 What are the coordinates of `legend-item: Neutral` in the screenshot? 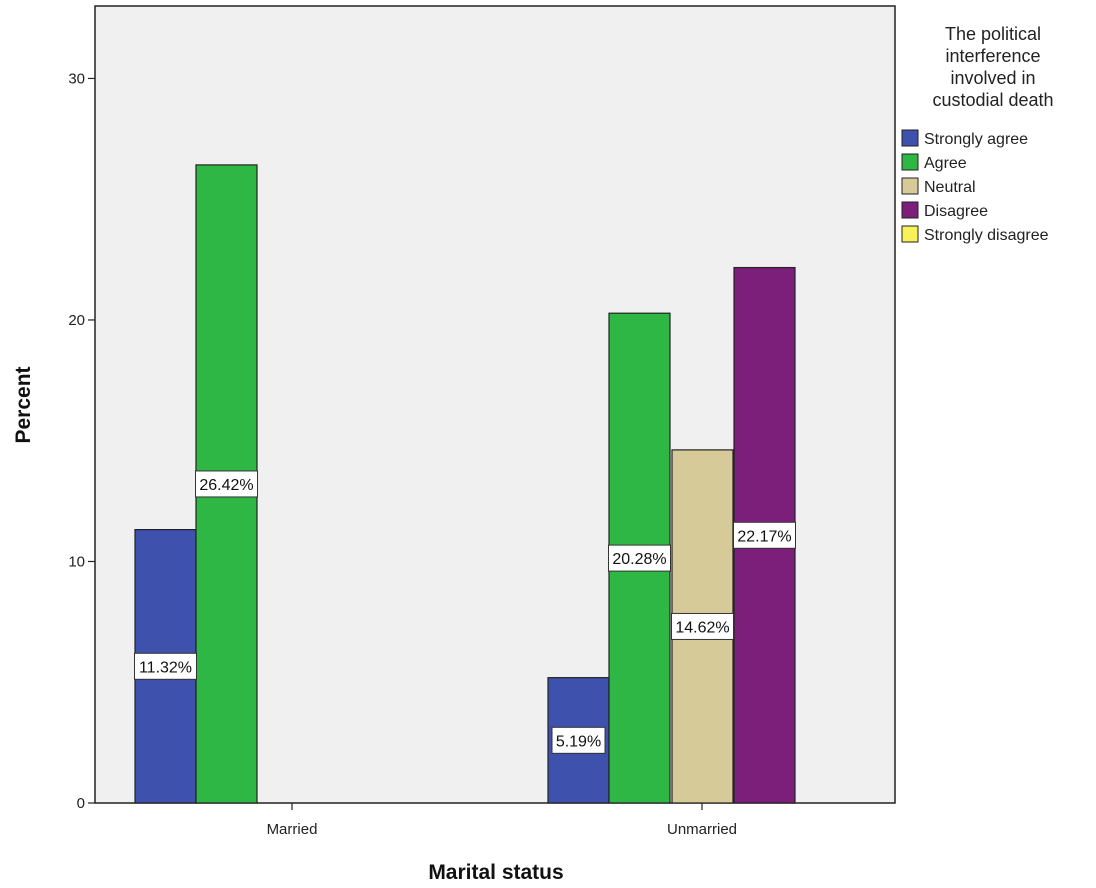 It's located at (938, 186).